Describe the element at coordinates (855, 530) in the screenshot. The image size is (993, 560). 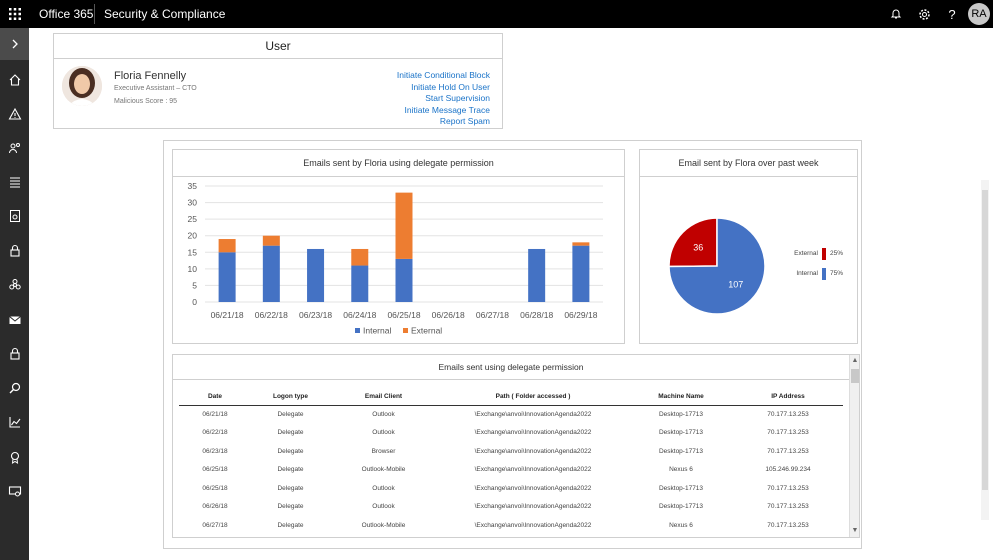
I see `scroll-down-icon: ▼` at that location.